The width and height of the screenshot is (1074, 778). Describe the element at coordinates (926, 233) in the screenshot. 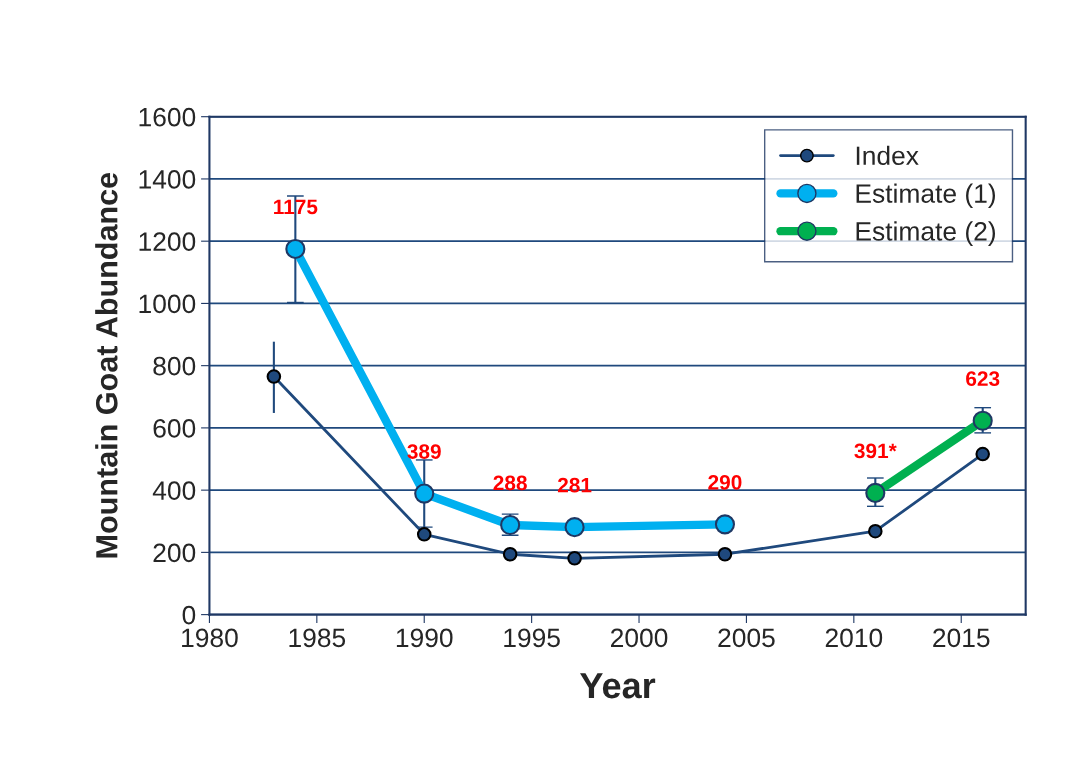

I see `legend-label: Estimate (2)` at that location.